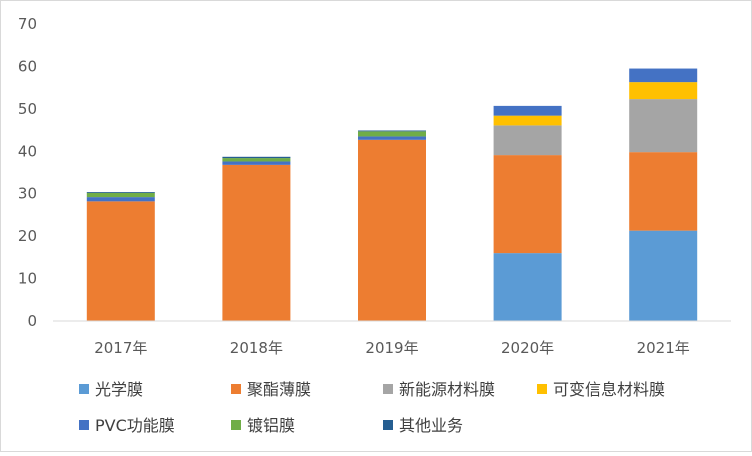  Describe the element at coordinates (372, 407) in the screenshot. I see `legend: 光学膜 聚酯薄膜 新能源材料膜 可变信息材料膜 PVC功能膜 镀铝膜 其他业务` at that location.